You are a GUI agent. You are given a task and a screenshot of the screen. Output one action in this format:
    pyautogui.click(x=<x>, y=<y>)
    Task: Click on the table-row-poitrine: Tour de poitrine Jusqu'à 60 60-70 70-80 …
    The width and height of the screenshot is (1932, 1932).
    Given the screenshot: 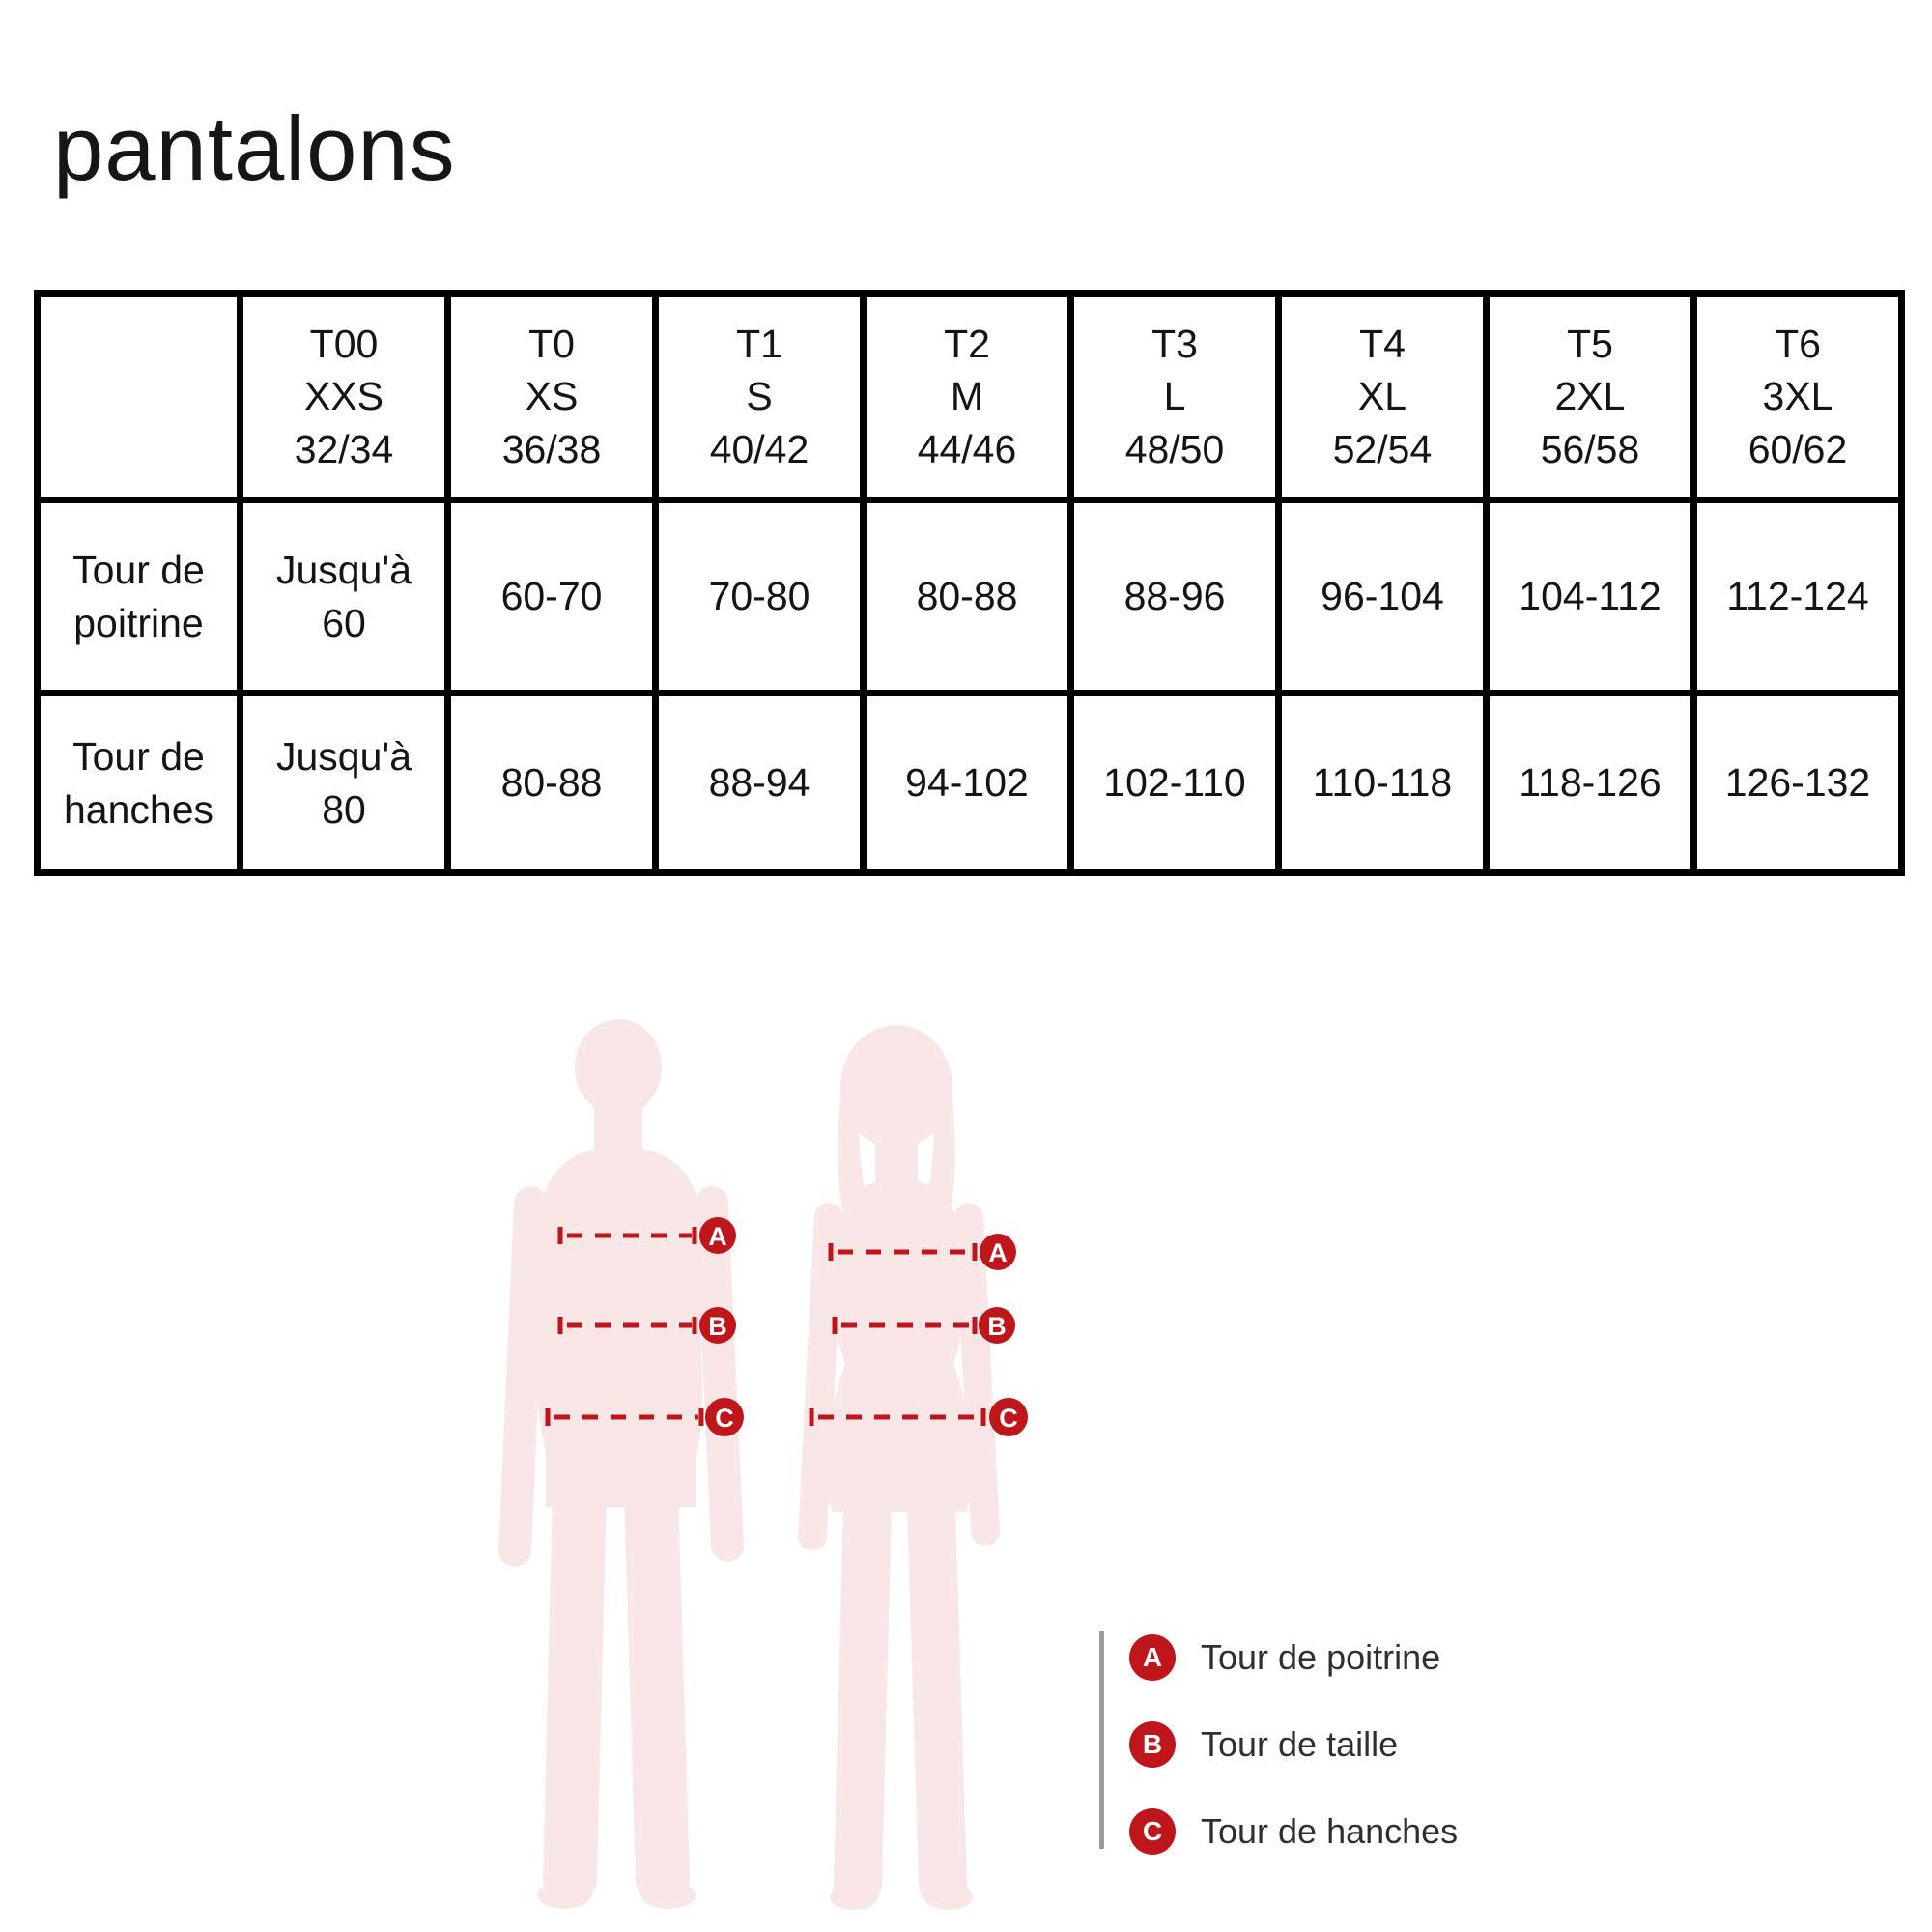 What is the action you would take?
    pyautogui.click(x=969, y=596)
    